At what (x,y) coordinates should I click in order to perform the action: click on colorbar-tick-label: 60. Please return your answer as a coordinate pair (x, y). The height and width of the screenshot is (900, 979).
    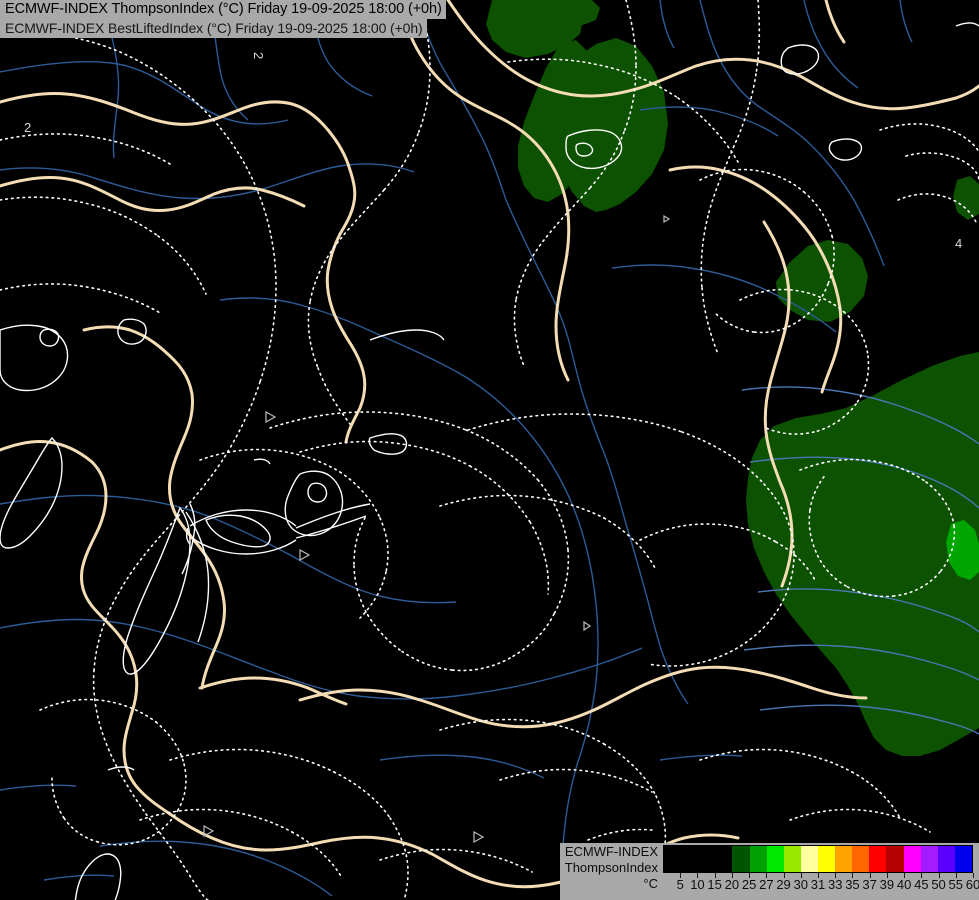
    Looking at the image, I should click on (972, 884).